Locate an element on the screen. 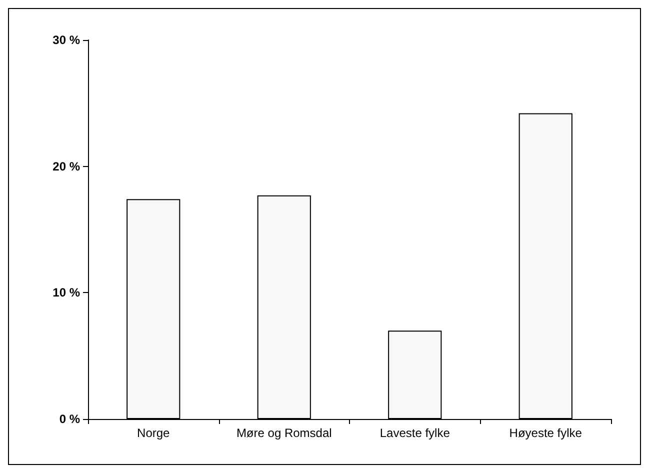 The height and width of the screenshot is (475, 651). x-tick-label: Høyeste fylke is located at coordinates (545, 433).